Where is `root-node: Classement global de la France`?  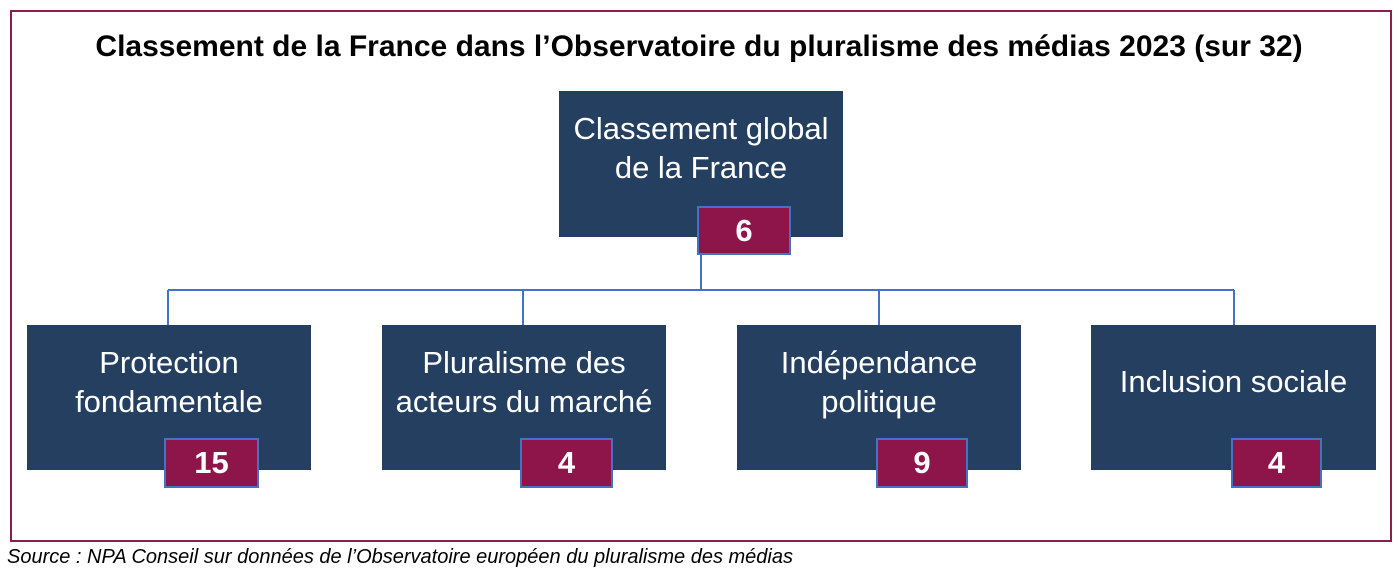
root-node: Classement global de la France is located at coordinates (701, 164).